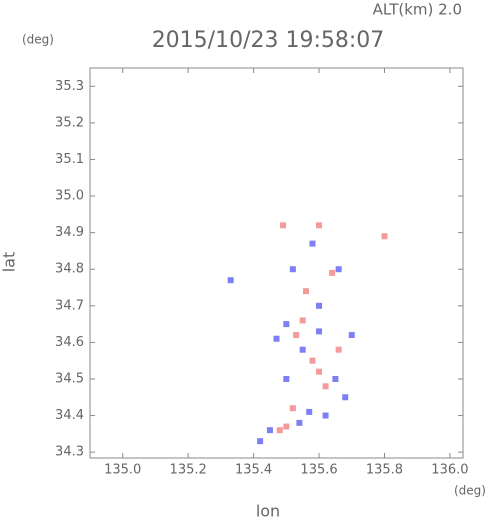 The image size is (491, 521). I want to click on x-tick-label: 135.6, so click(318, 470).